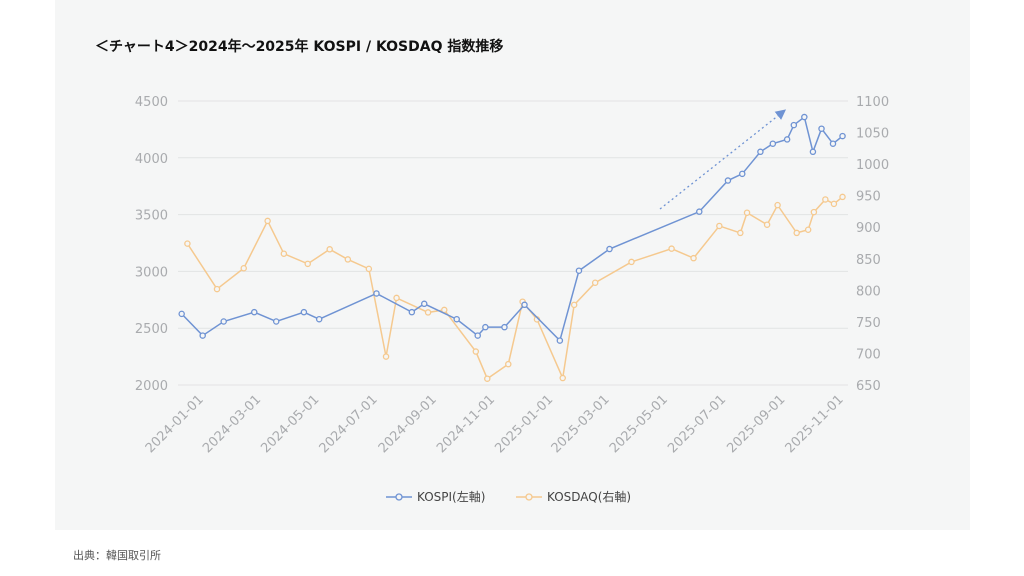 Image resolution: width=1024 pixels, height=576 pixels. What do you see at coordinates (872, 165) in the screenshot?
I see `y-right-tick-label: 1000` at bounding box center [872, 165].